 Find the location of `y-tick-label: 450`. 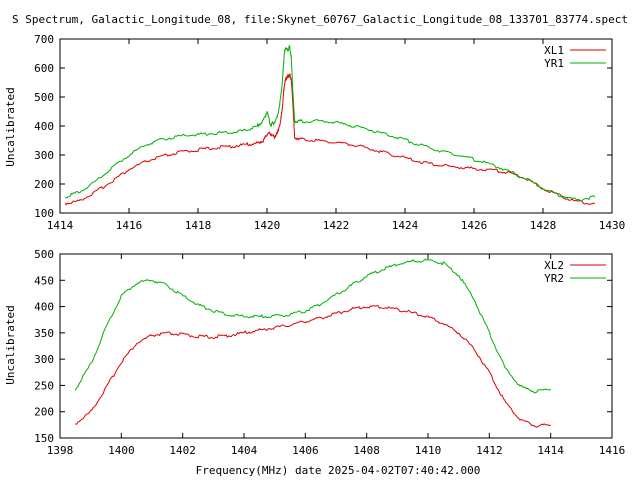

y-tick-label: 450 is located at coordinates (44, 280).